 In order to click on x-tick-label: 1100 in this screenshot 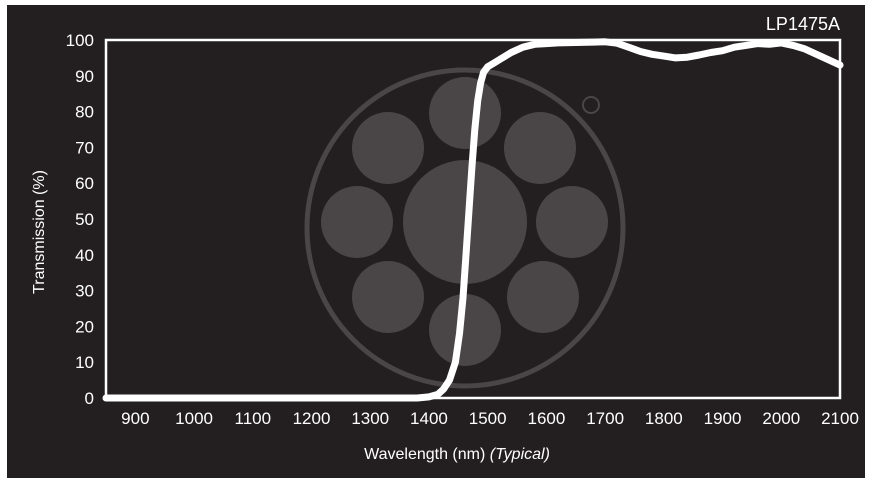, I will do `click(253, 418)`.